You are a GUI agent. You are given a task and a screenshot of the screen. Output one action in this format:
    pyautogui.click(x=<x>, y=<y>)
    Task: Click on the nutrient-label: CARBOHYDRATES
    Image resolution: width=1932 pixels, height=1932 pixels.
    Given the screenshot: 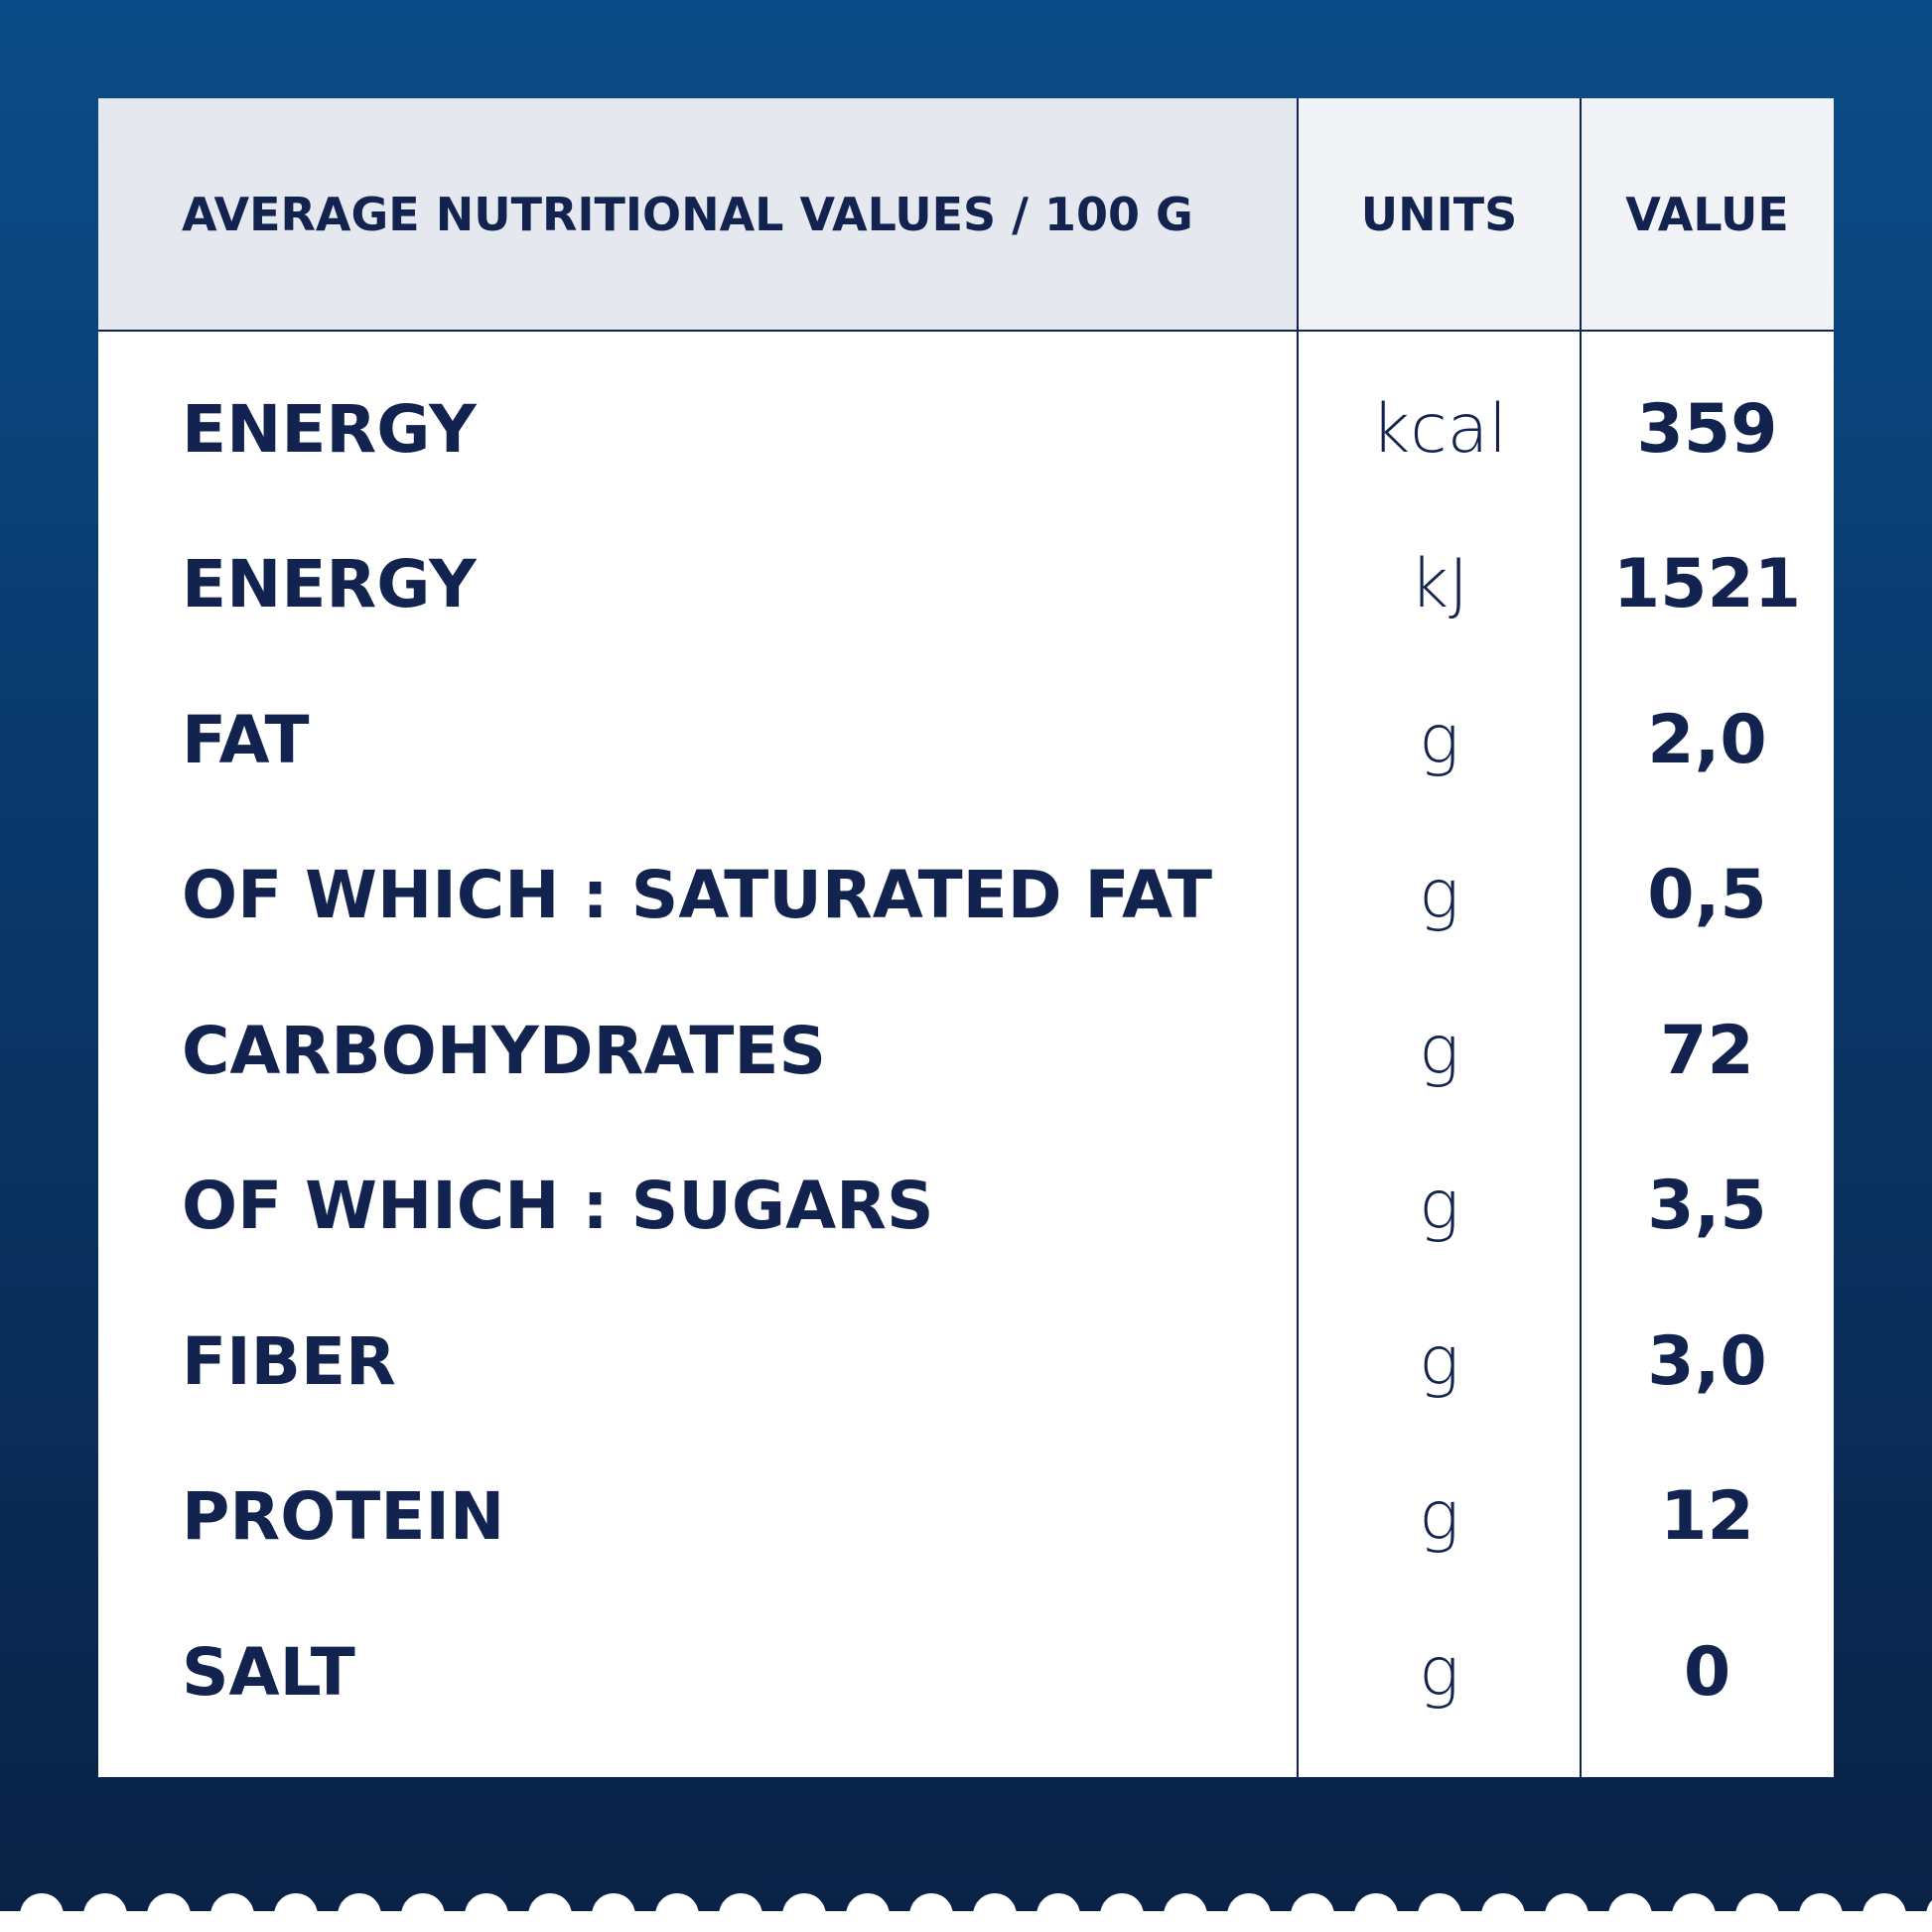 What is the action you would take?
    pyautogui.click(x=504, y=1050)
    